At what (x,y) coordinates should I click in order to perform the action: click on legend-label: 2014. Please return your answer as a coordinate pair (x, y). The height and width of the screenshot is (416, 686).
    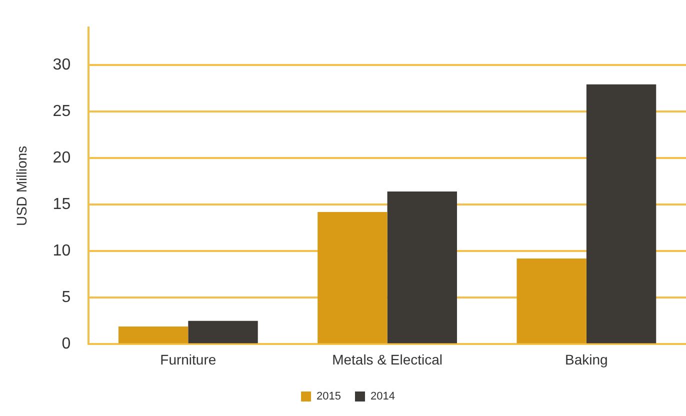
    Looking at the image, I should click on (382, 396).